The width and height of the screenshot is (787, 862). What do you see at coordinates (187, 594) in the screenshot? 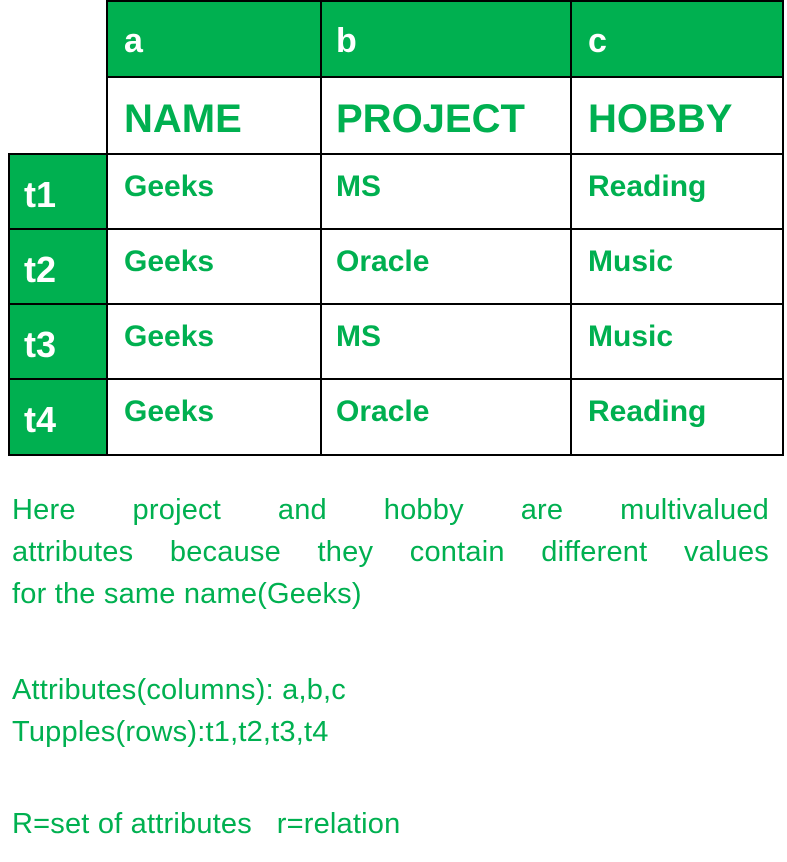
I see `explanation-line: for the same name(Geeks)` at bounding box center [187, 594].